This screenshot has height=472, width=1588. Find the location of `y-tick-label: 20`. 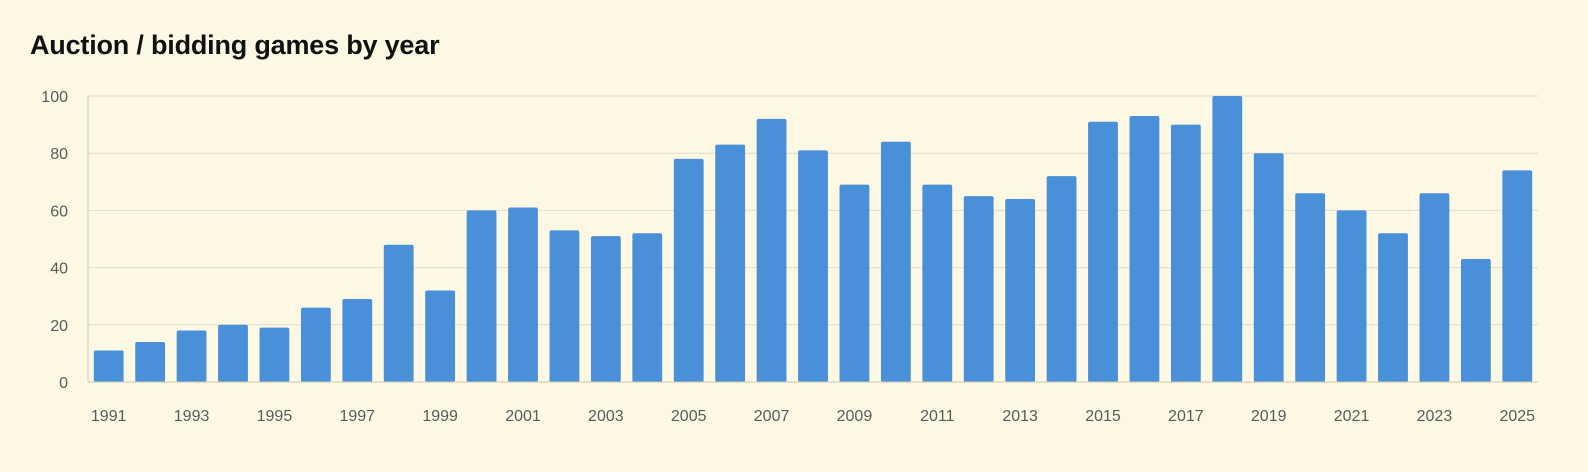

y-tick-label: 20 is located at coordinates (59, 326).